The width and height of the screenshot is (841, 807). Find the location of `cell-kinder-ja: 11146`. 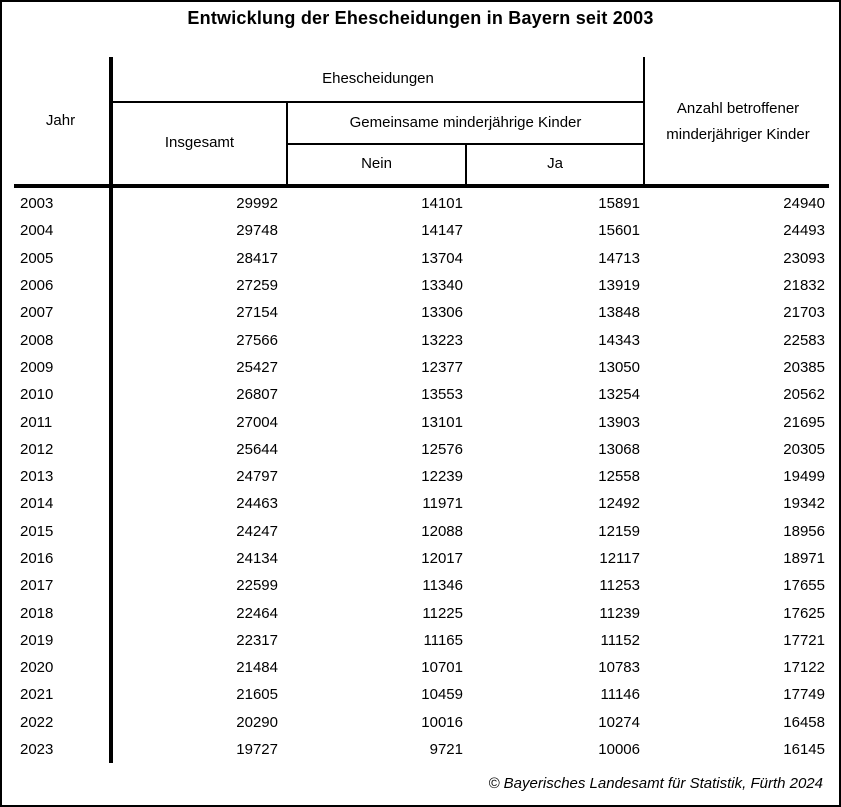

cell-kinder-ja: 11146 is located at coordinates (620, 695).